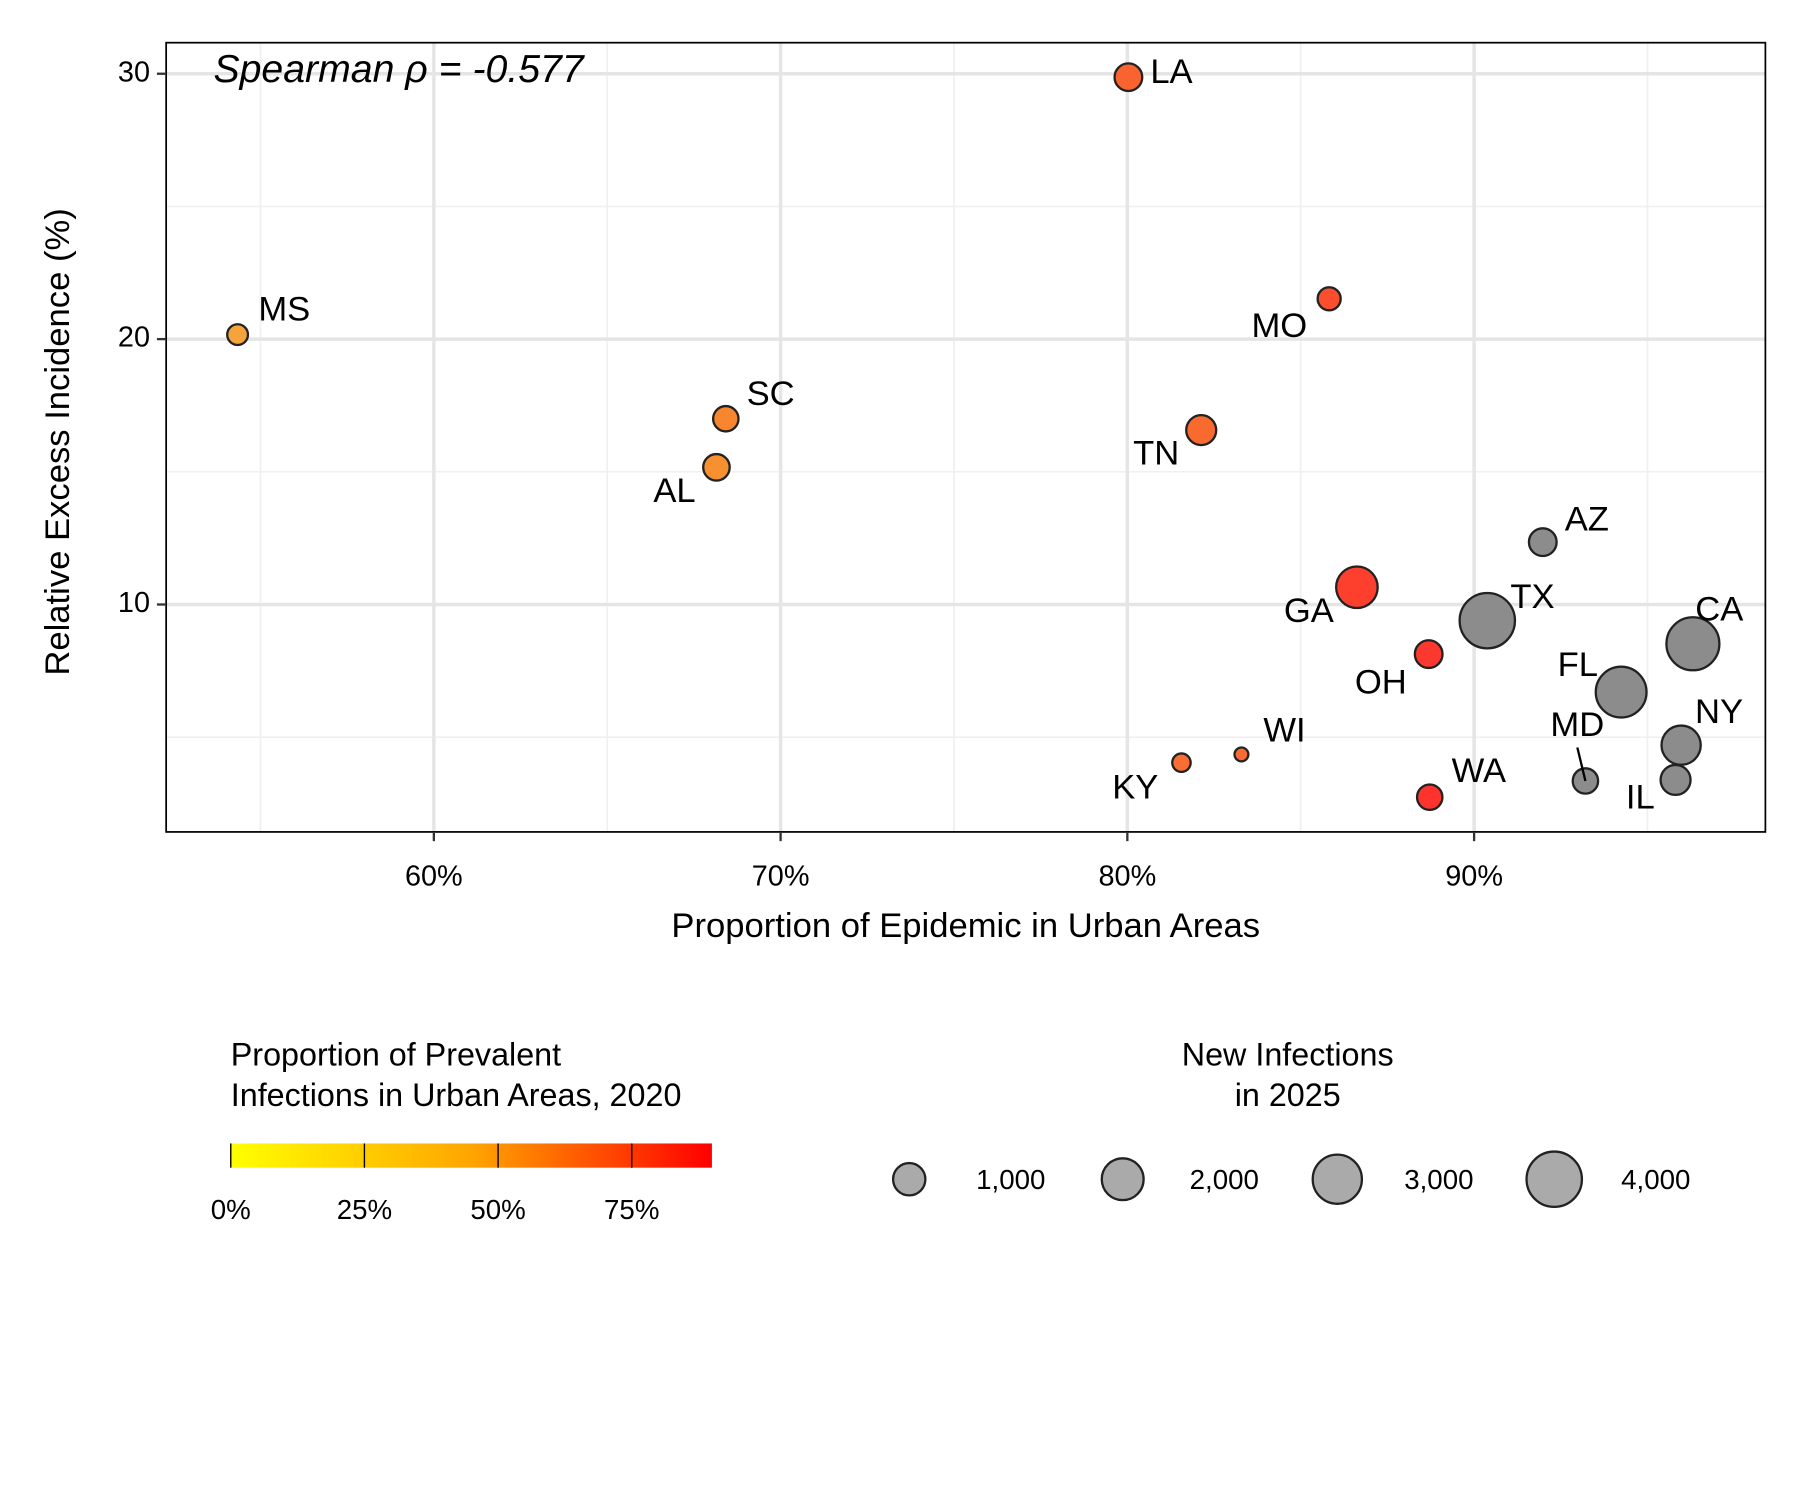 The image size is (1800, 1500). Describe the element at coordinates (1438, 1179) in the screenshot. I see `legend-size-label: 3,000` at that location.